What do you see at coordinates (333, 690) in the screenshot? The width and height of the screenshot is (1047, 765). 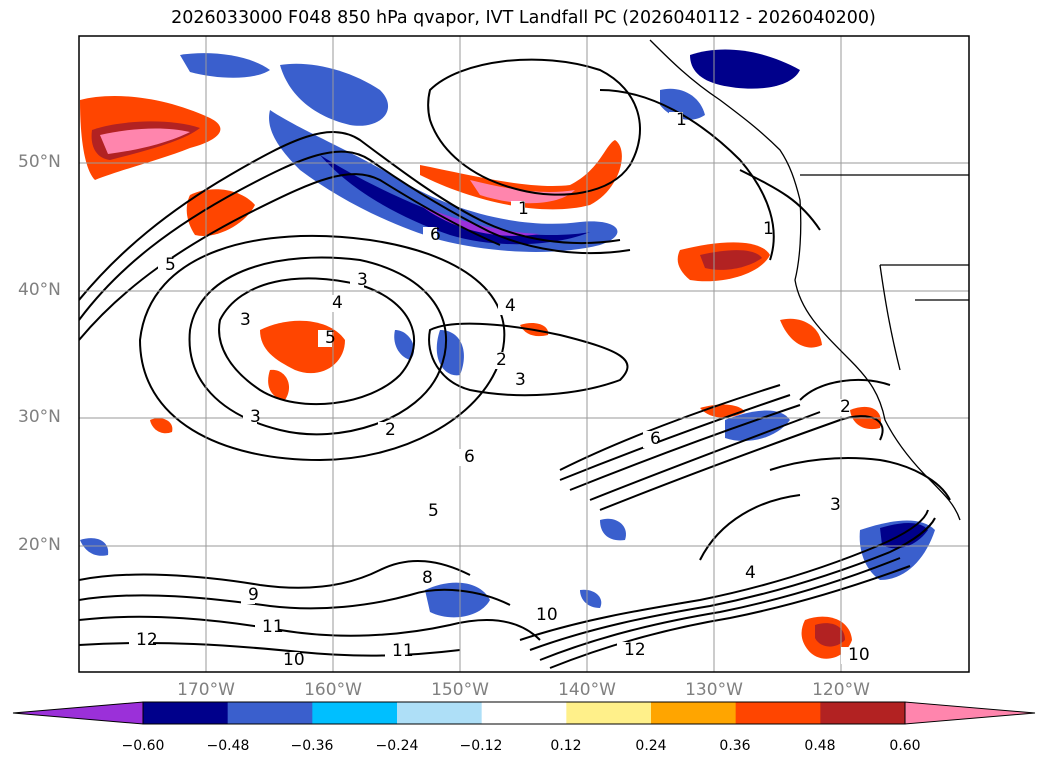 I see `lon-label-160w: 160°W` at bounding box center [333, 690].